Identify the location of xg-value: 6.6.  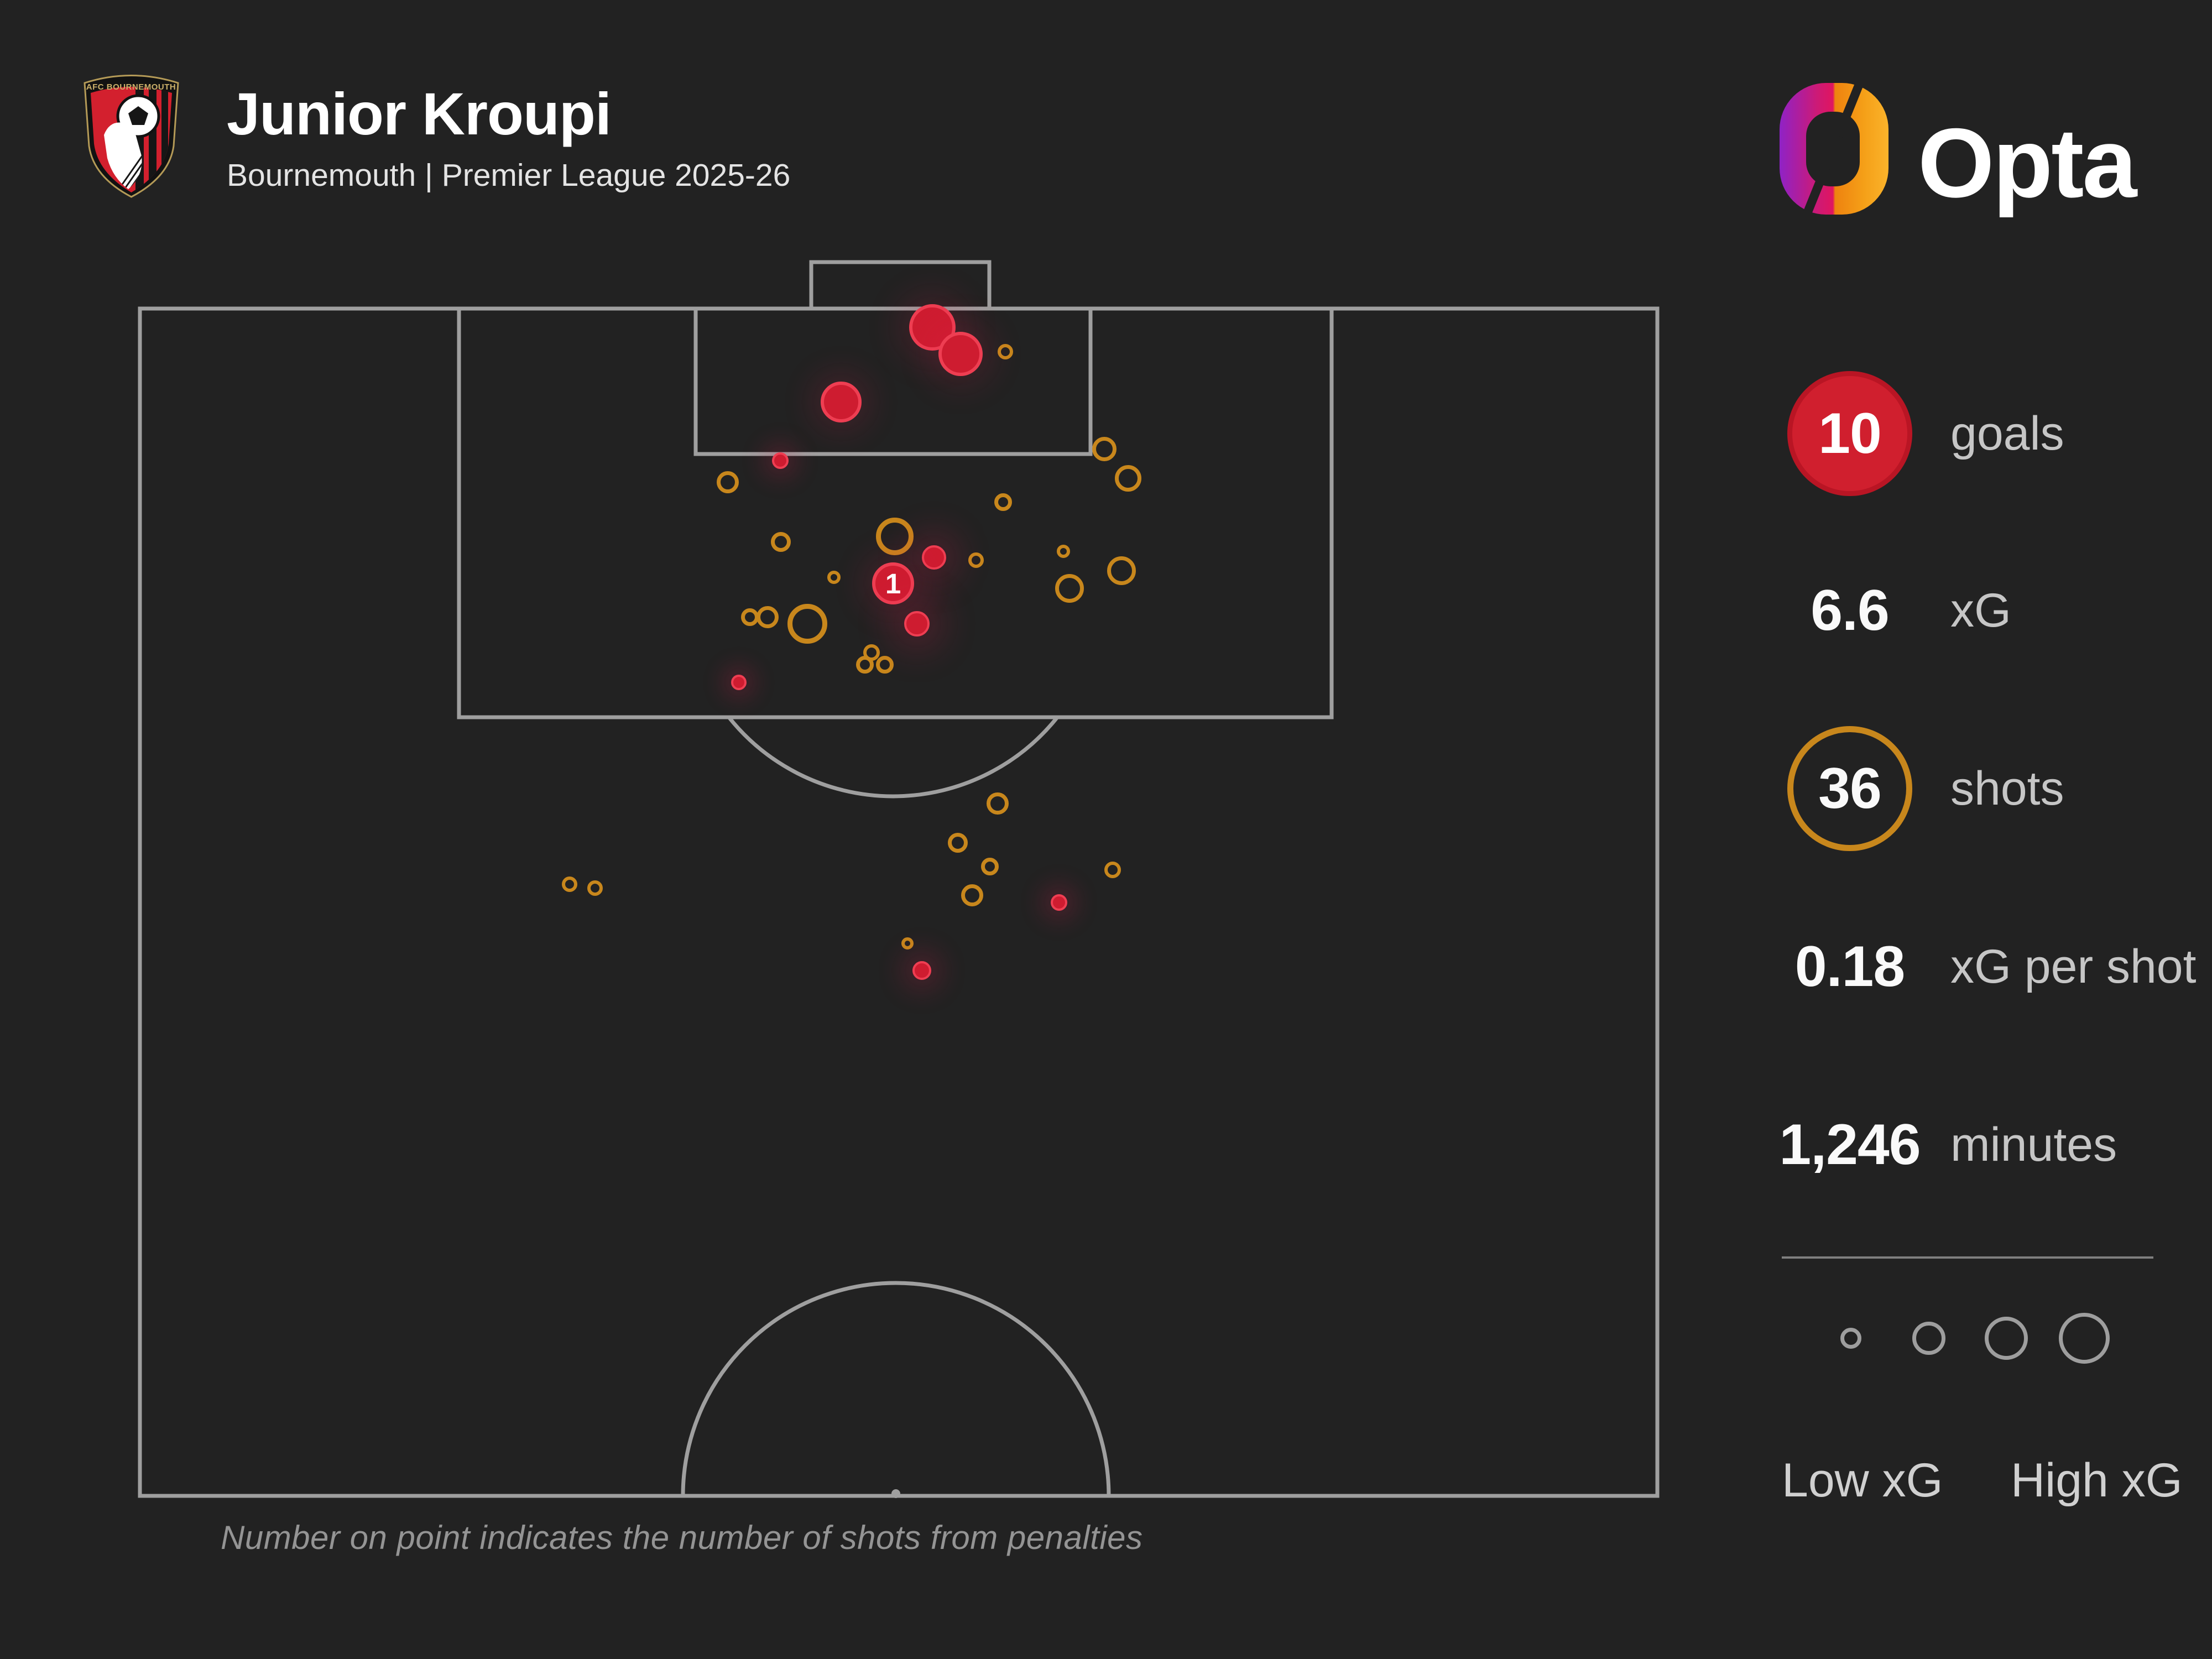
(1851, 611).